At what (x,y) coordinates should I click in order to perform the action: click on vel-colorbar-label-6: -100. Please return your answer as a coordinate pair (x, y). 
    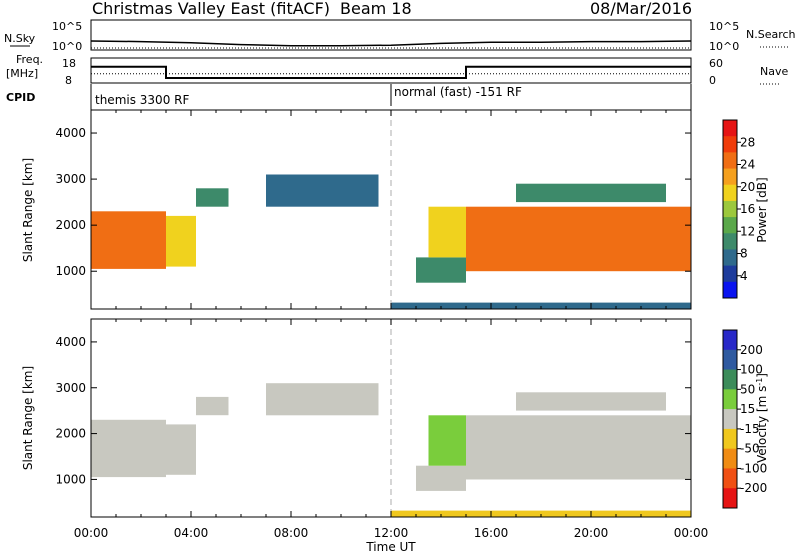
    Looking at the image, I should click on (753, 468).